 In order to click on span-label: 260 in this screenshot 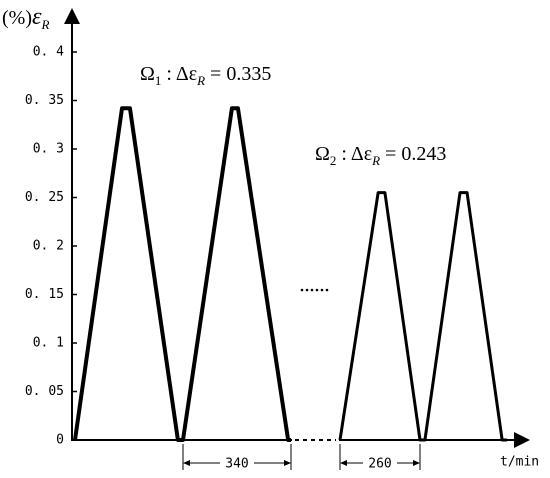, I will do `click(379, 464)`.